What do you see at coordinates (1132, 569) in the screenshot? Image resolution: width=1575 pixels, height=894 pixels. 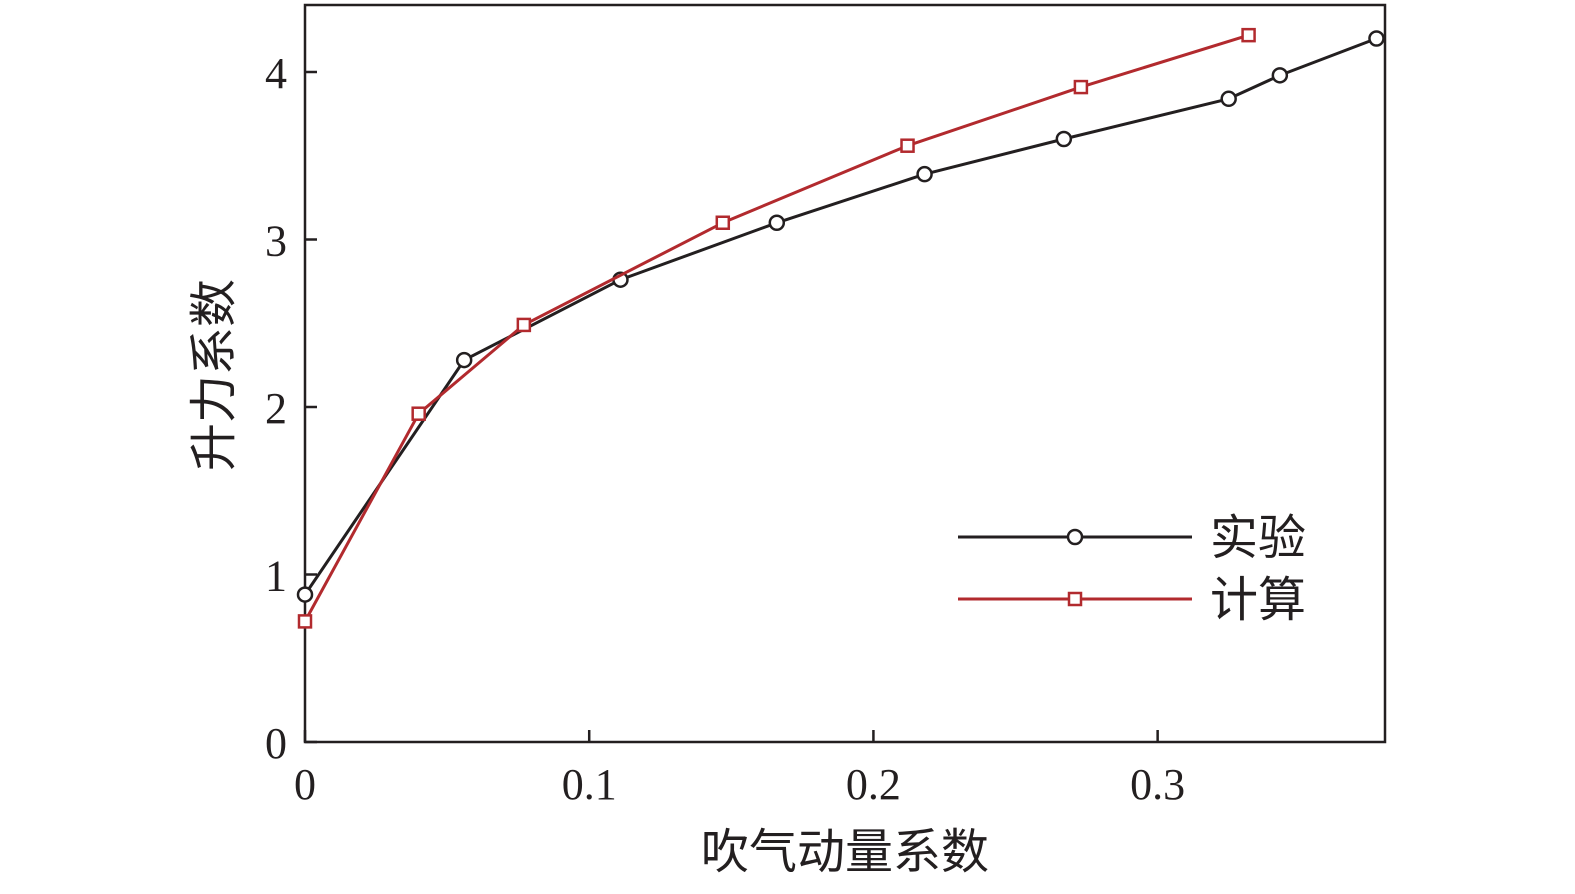 I see `legend: 实验 计算` at bounding box center [1132, 569].